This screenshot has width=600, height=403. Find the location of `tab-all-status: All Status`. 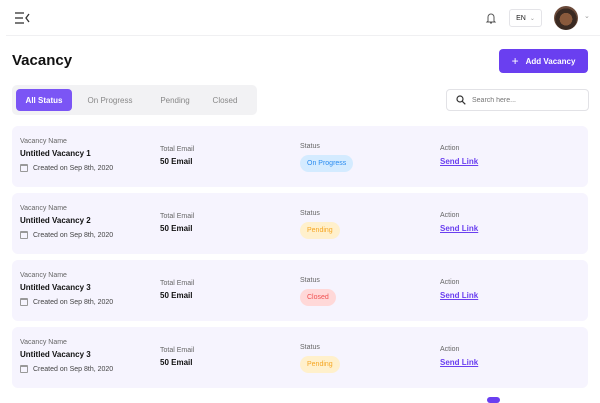

tab-all-status: All Status is located at coordinates (44, 100).